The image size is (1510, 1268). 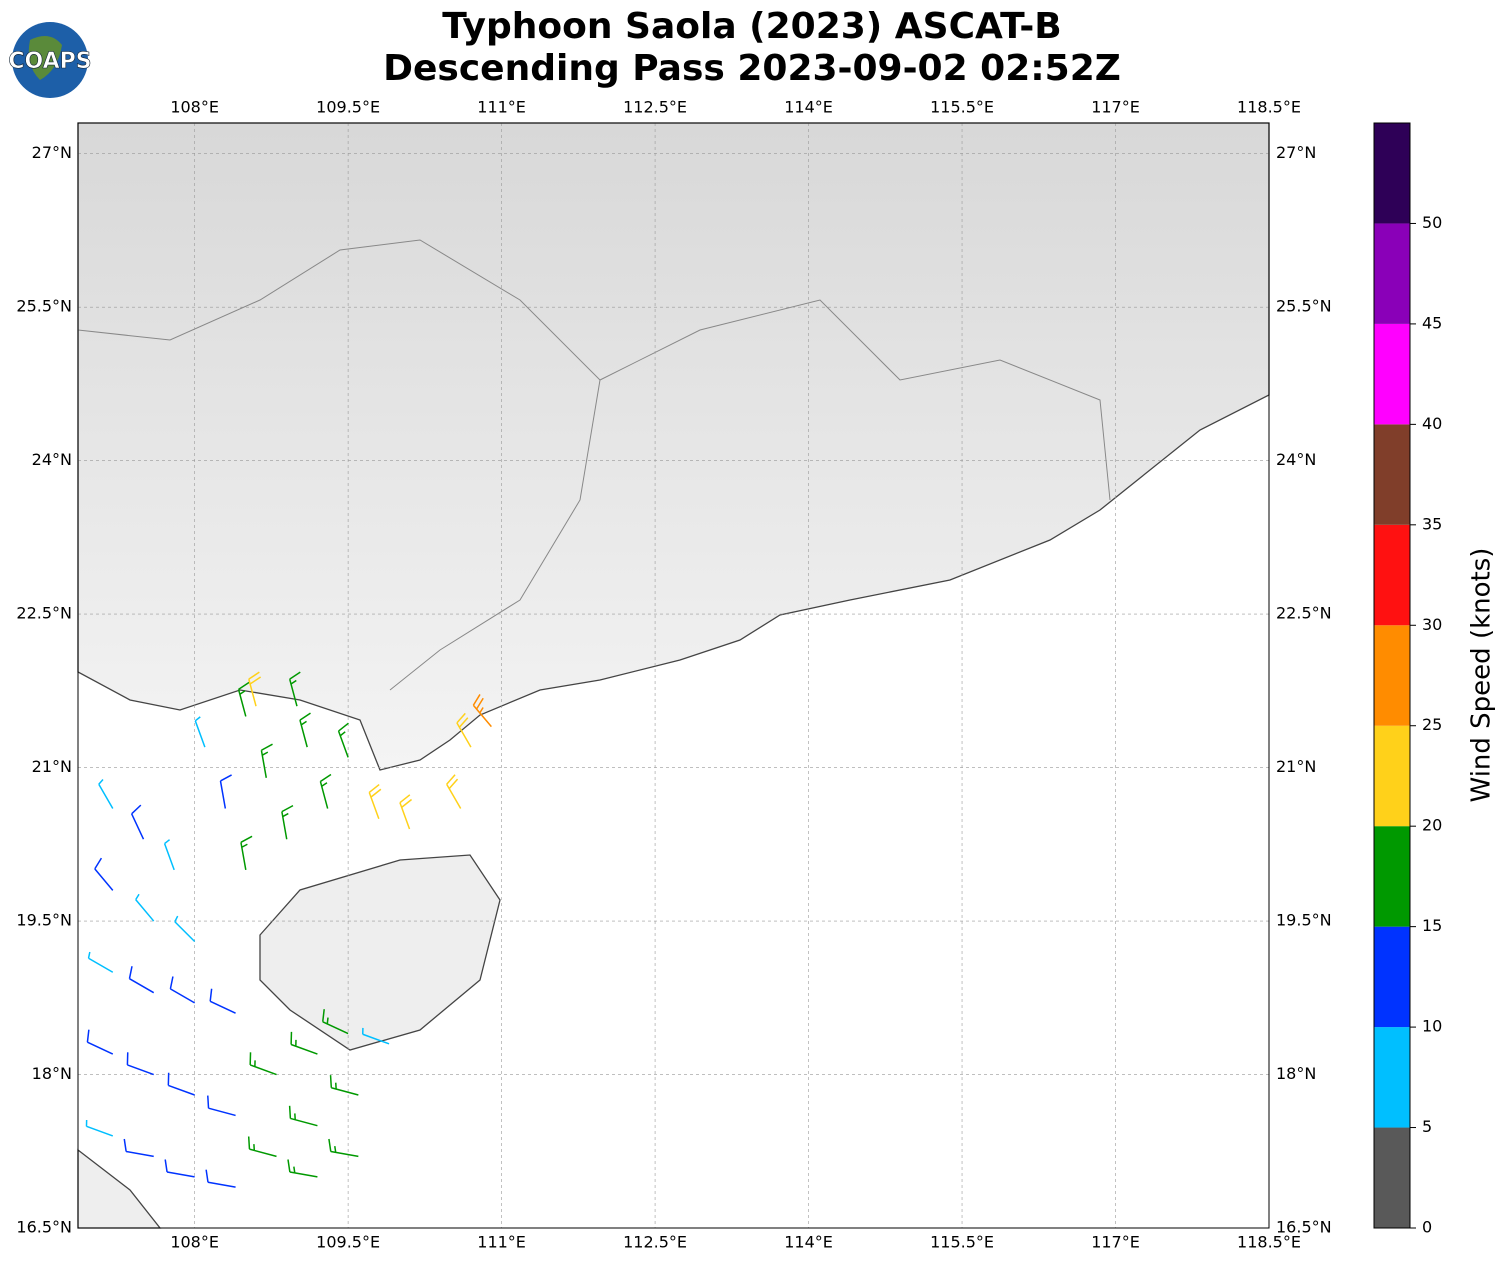 I want to click on colorbar: 0 5 10 15 20 25 30 35 40 45 50, so click(x=1407, y=679).